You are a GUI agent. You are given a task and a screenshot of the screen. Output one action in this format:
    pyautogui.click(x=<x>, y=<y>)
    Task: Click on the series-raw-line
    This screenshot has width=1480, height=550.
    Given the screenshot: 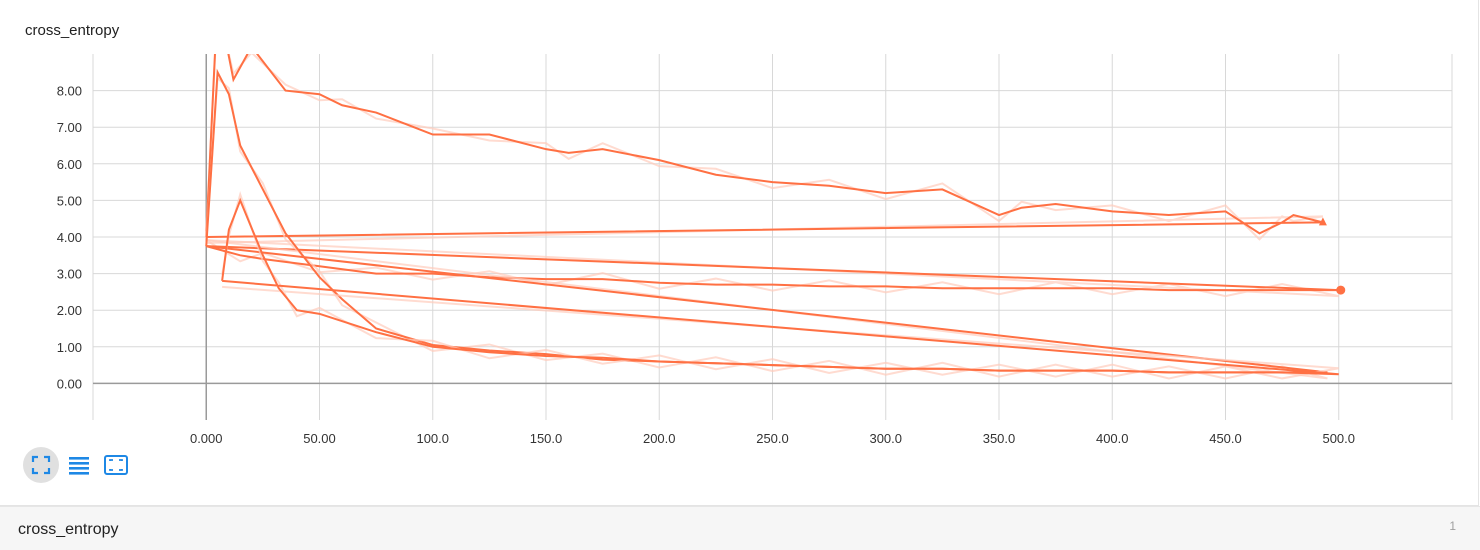 What is the action you would take?
    pyautogui.click(x=772, y=268)
    